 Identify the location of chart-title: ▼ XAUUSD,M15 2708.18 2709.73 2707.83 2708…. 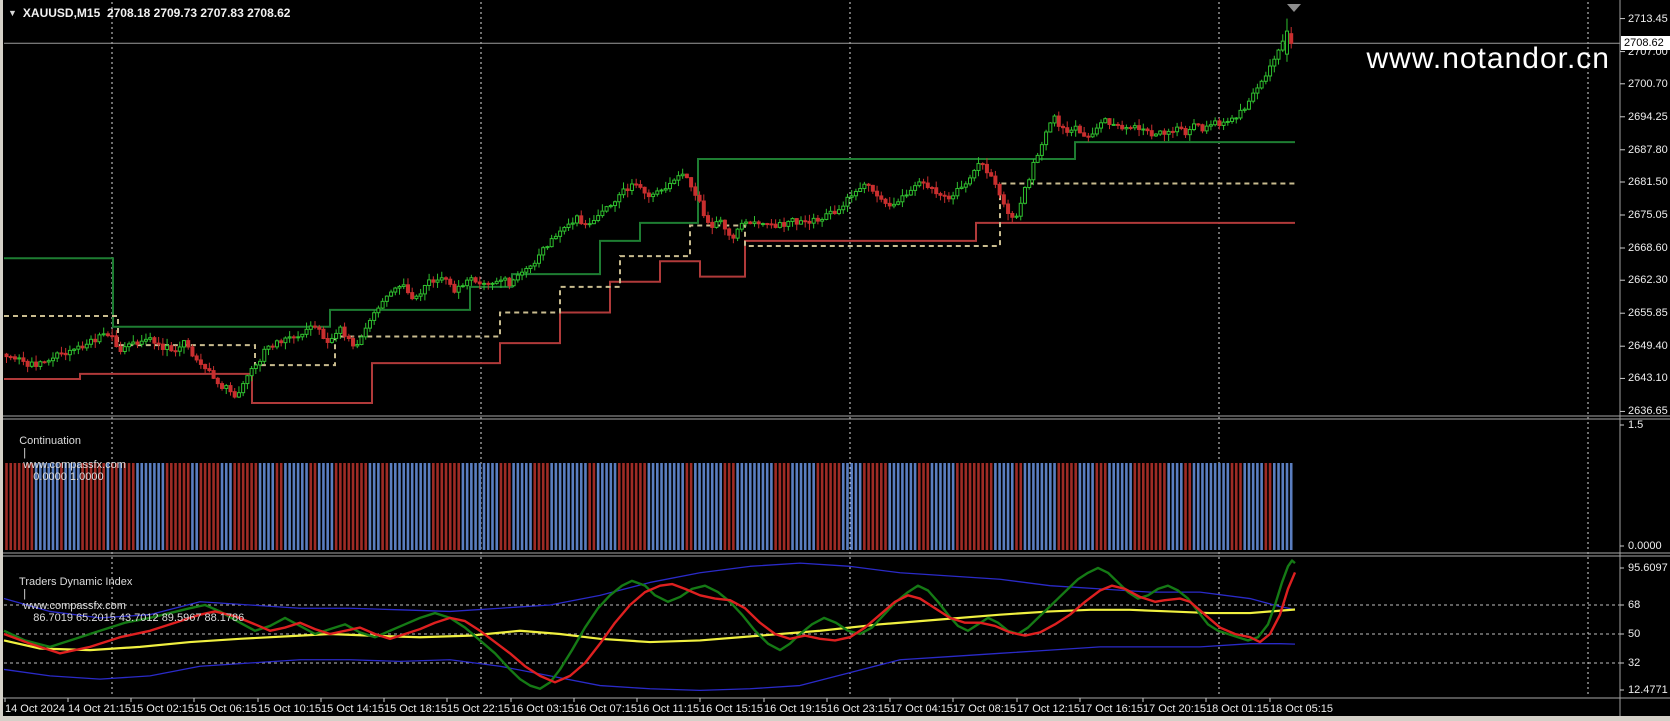
(149, 13).